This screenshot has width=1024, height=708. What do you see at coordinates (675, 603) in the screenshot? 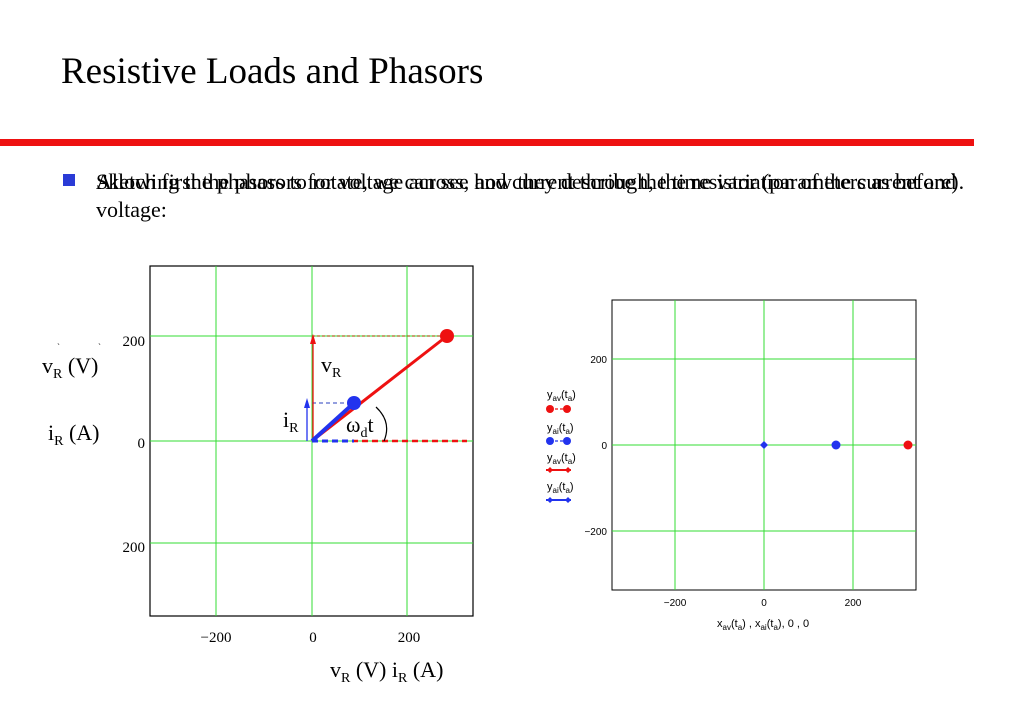
I see `right-xtick-left: −200` at bounding box center [675, 603].